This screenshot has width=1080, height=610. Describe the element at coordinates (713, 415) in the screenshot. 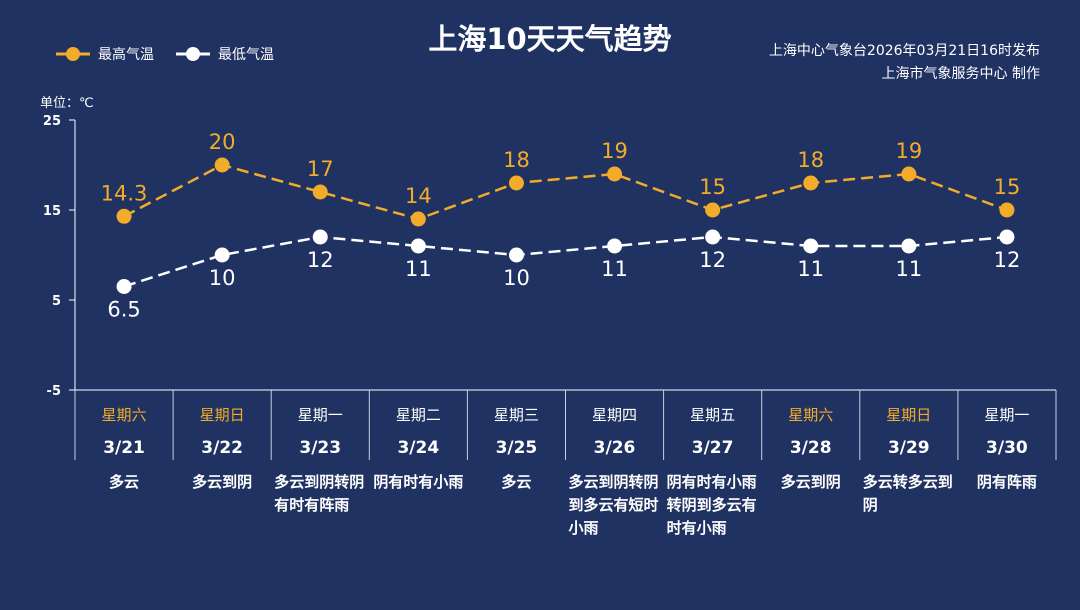

I see `weekday-label: 星期五` at that location.